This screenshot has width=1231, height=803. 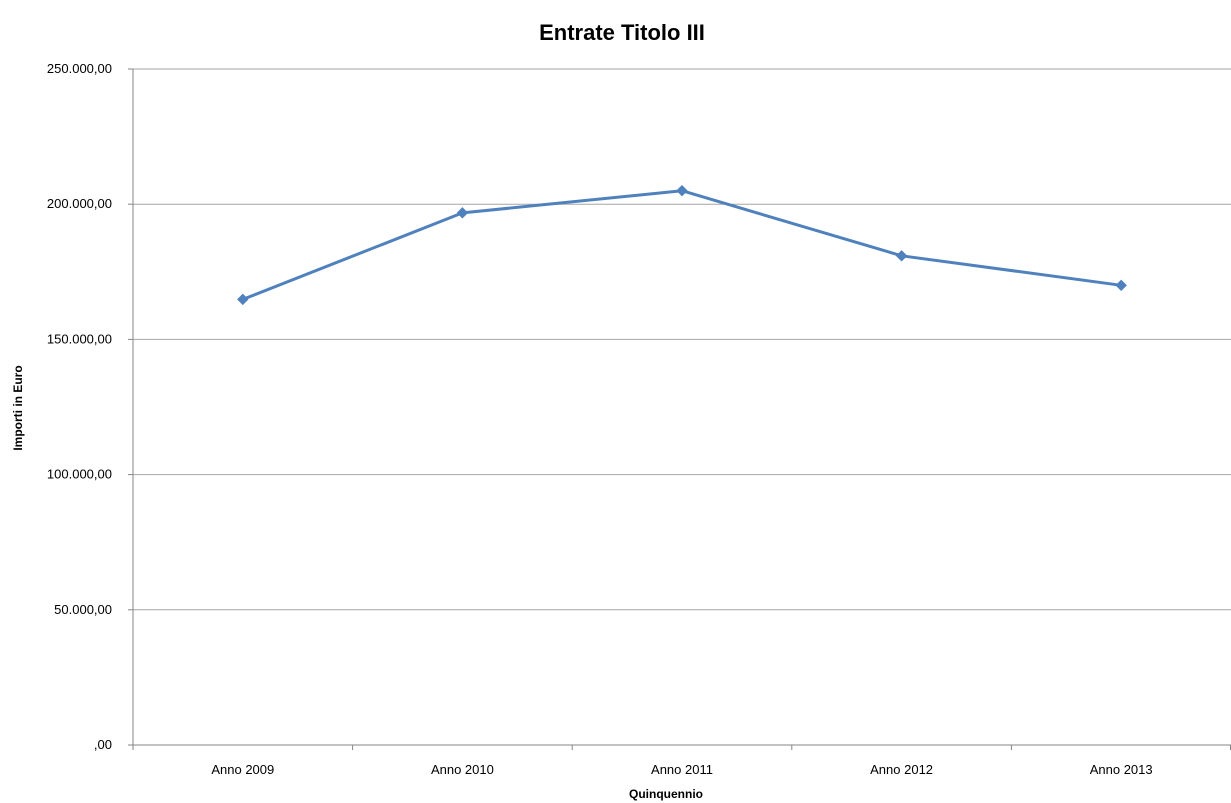 I want to click on x-tick-label: Anno 2013, so click(x=1121, y=769).